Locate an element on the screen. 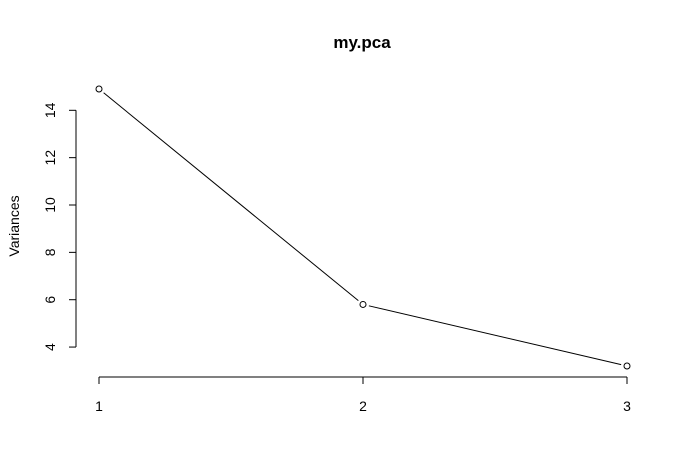 The width and height of the screenshot is (689, 474). x-tick-label: 2 is located at coordinates (363, 406).